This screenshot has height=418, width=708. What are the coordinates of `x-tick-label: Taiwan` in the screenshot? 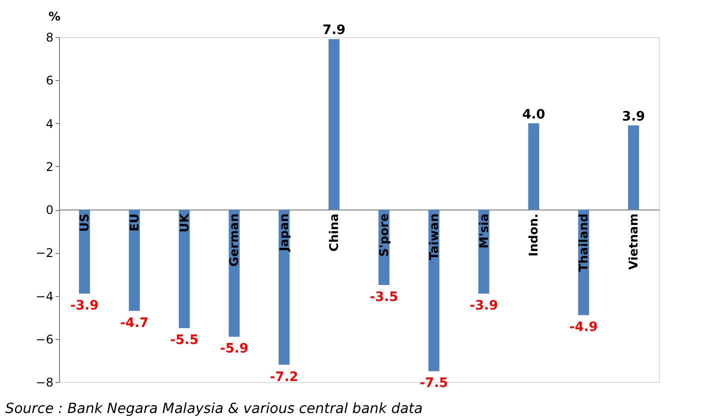 It's located at (433, 237).